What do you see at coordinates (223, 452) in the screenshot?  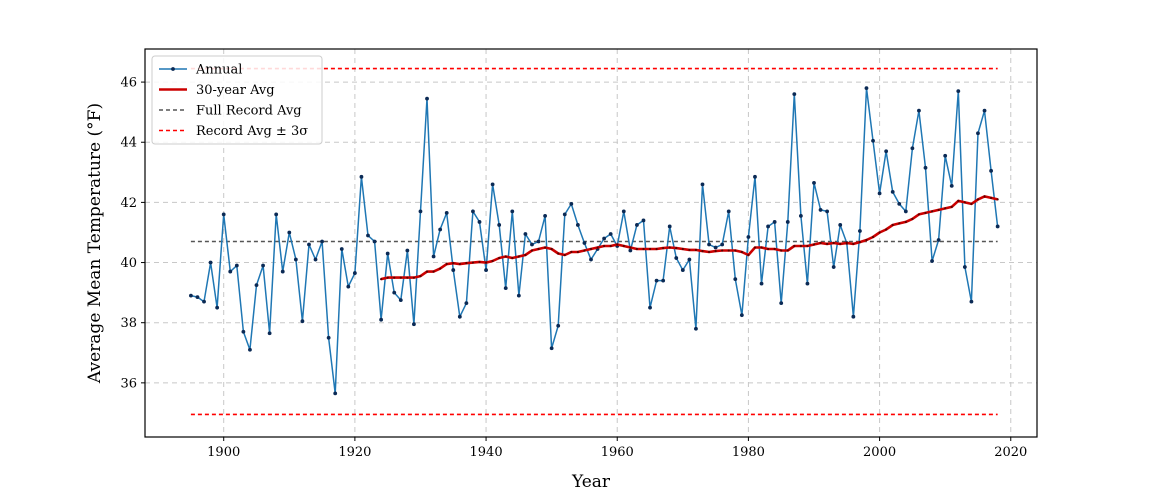 I see `x-tick-label: 1900` at bounding box center [223, 452].